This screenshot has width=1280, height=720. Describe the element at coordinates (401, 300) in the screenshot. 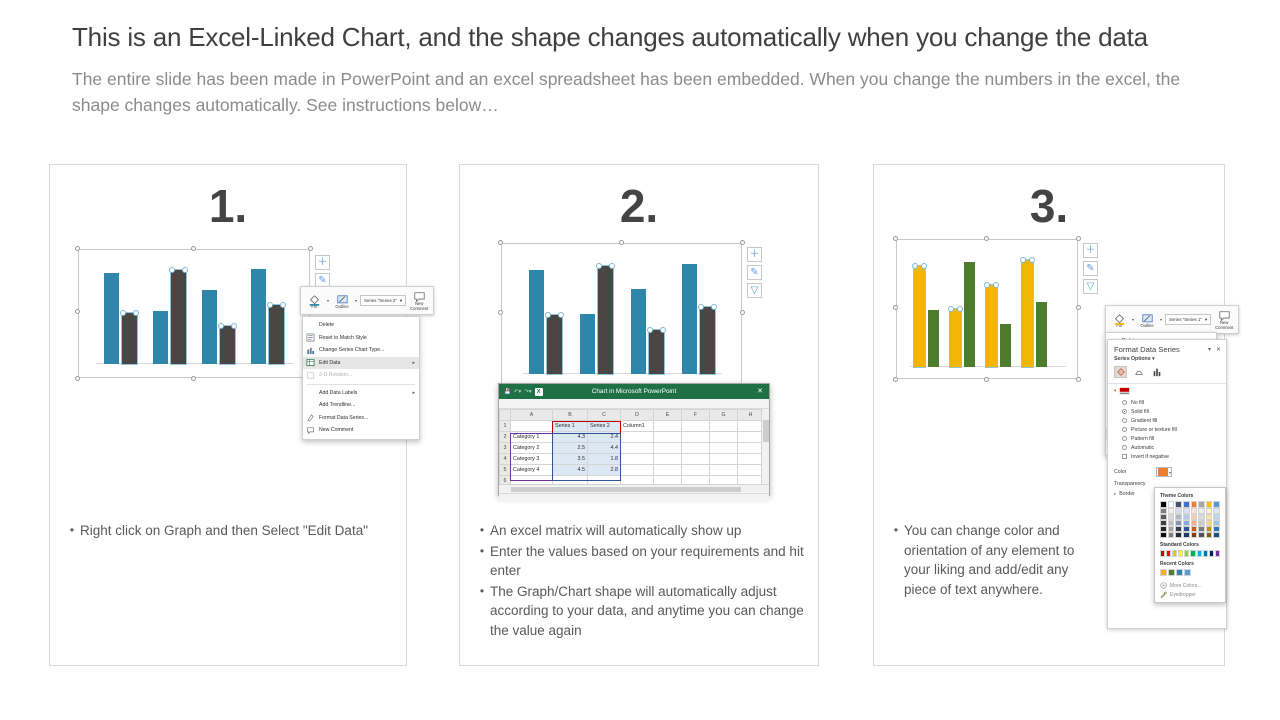

I see `series-selector-caret-icon: ▾` at that location.